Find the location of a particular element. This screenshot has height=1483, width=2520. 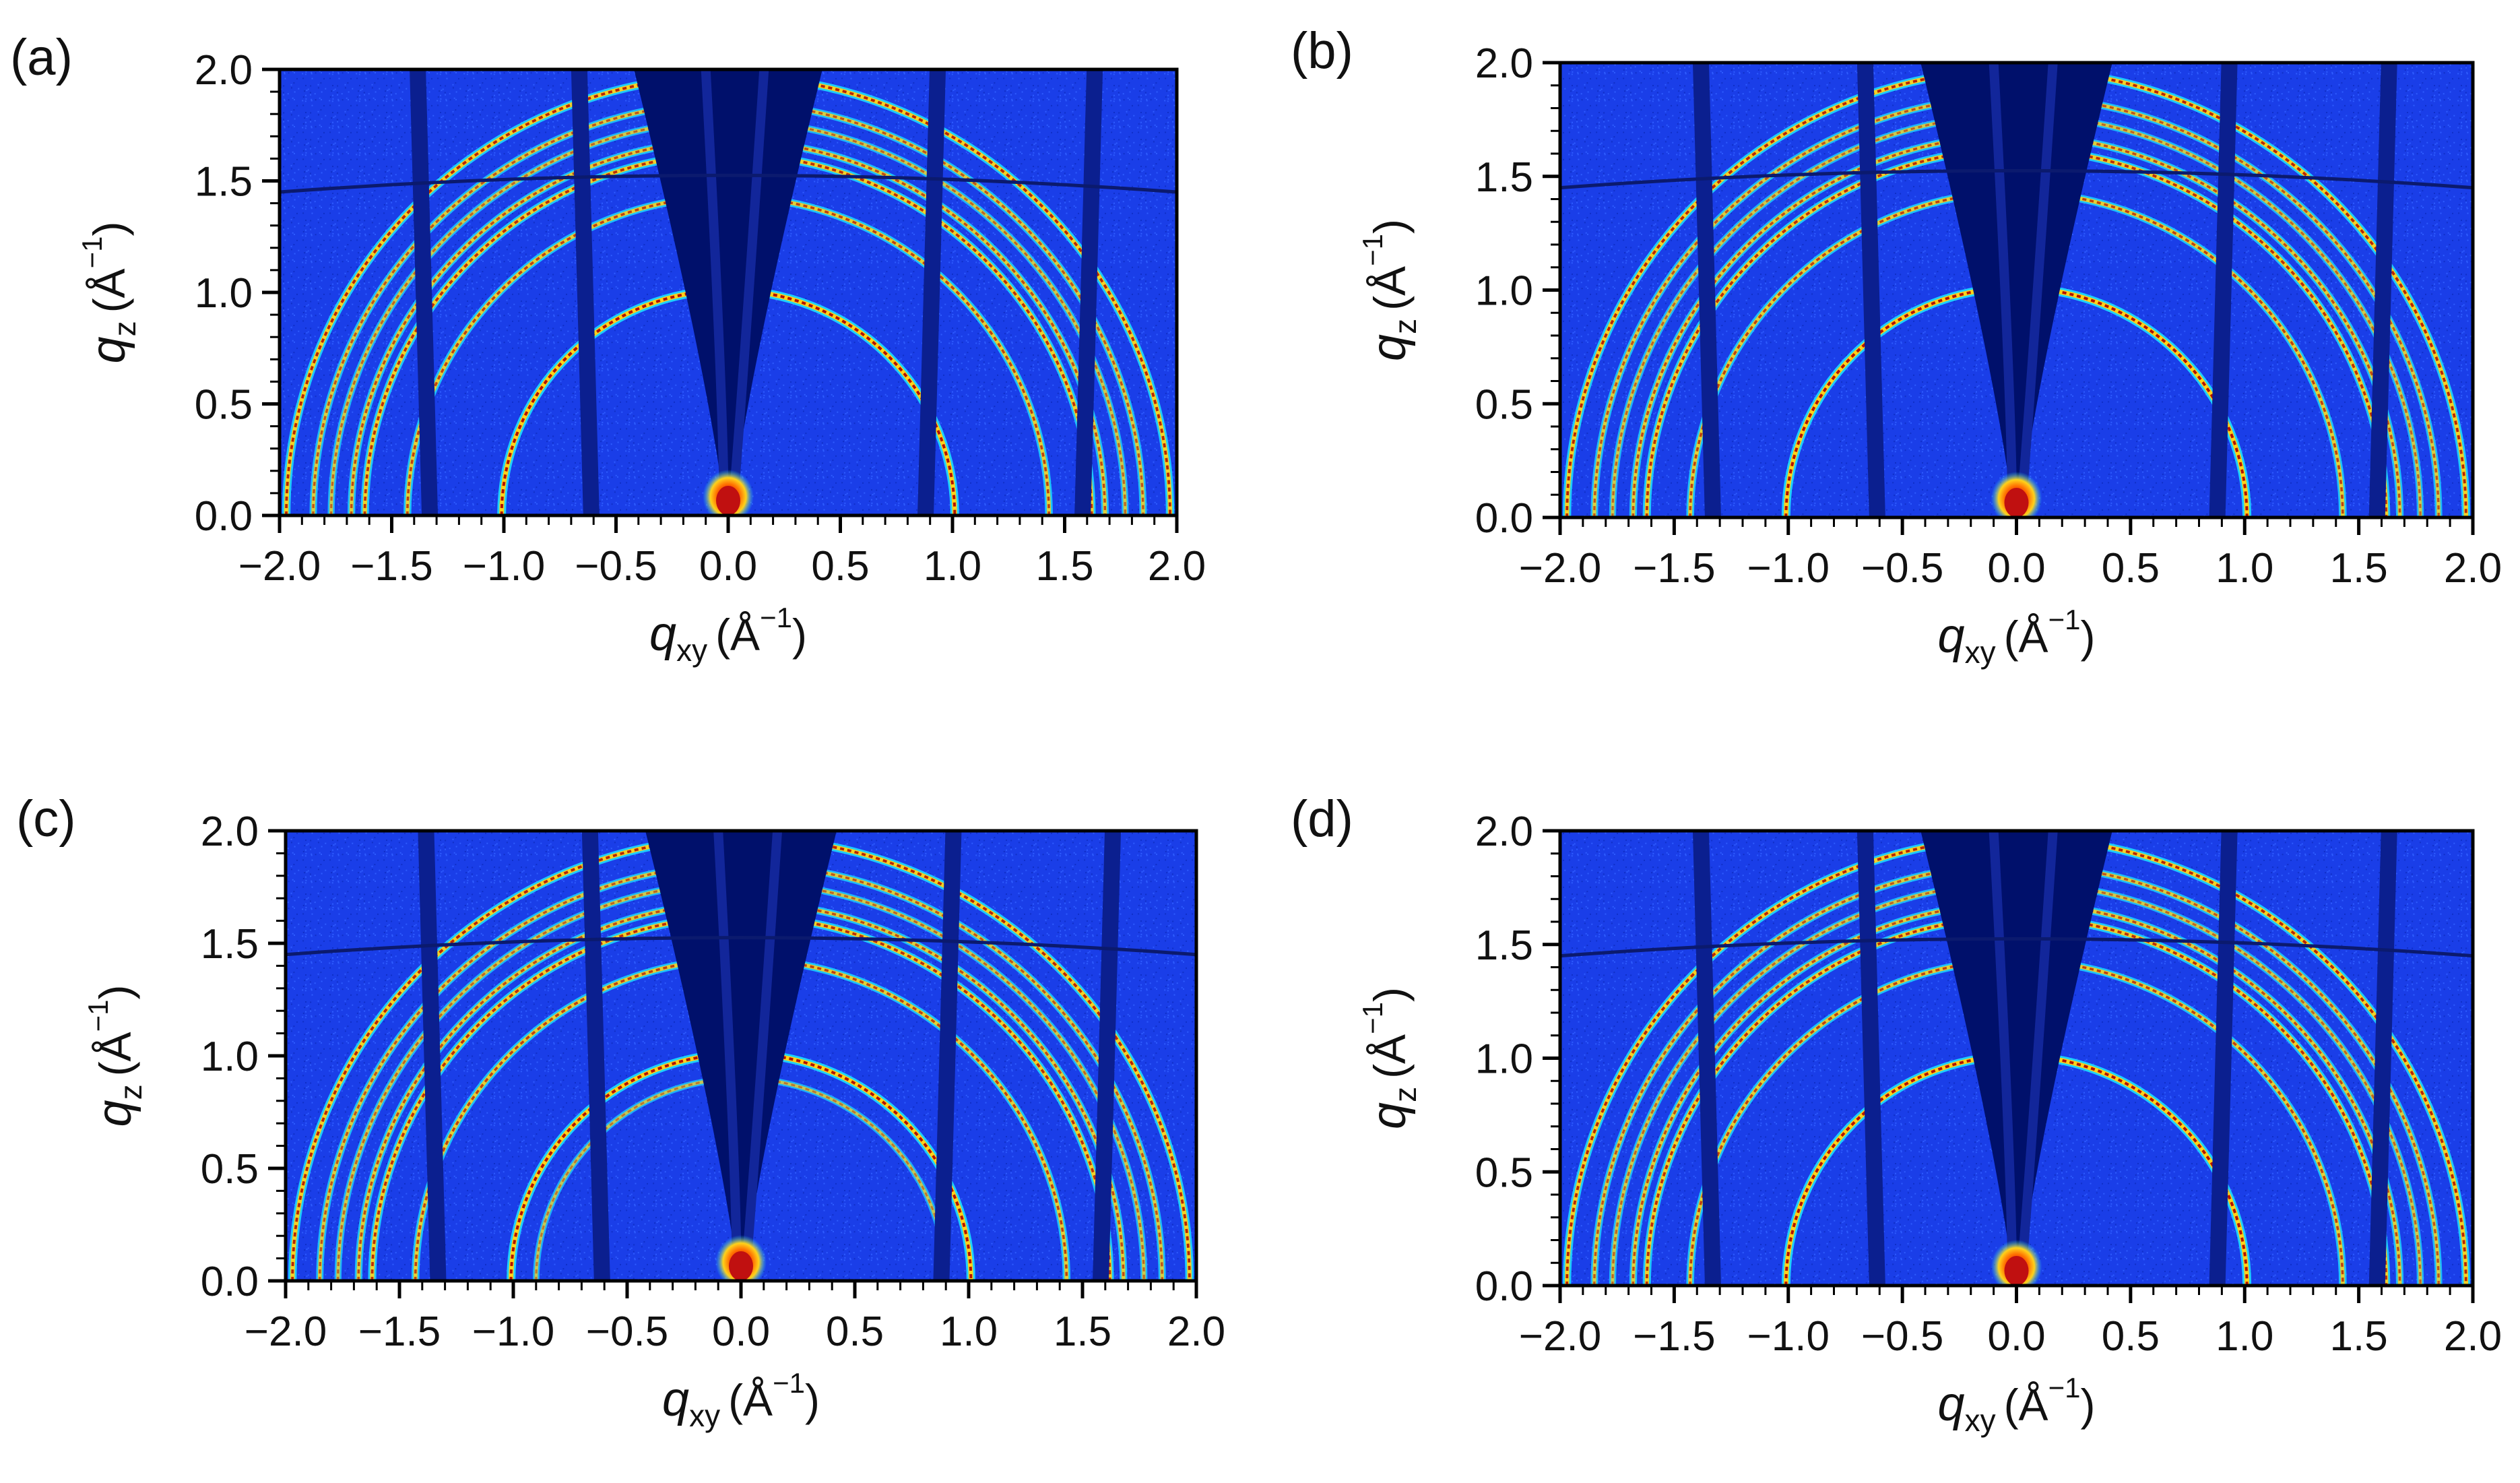

panel-label: (c) is located at coordinates (46, 819).